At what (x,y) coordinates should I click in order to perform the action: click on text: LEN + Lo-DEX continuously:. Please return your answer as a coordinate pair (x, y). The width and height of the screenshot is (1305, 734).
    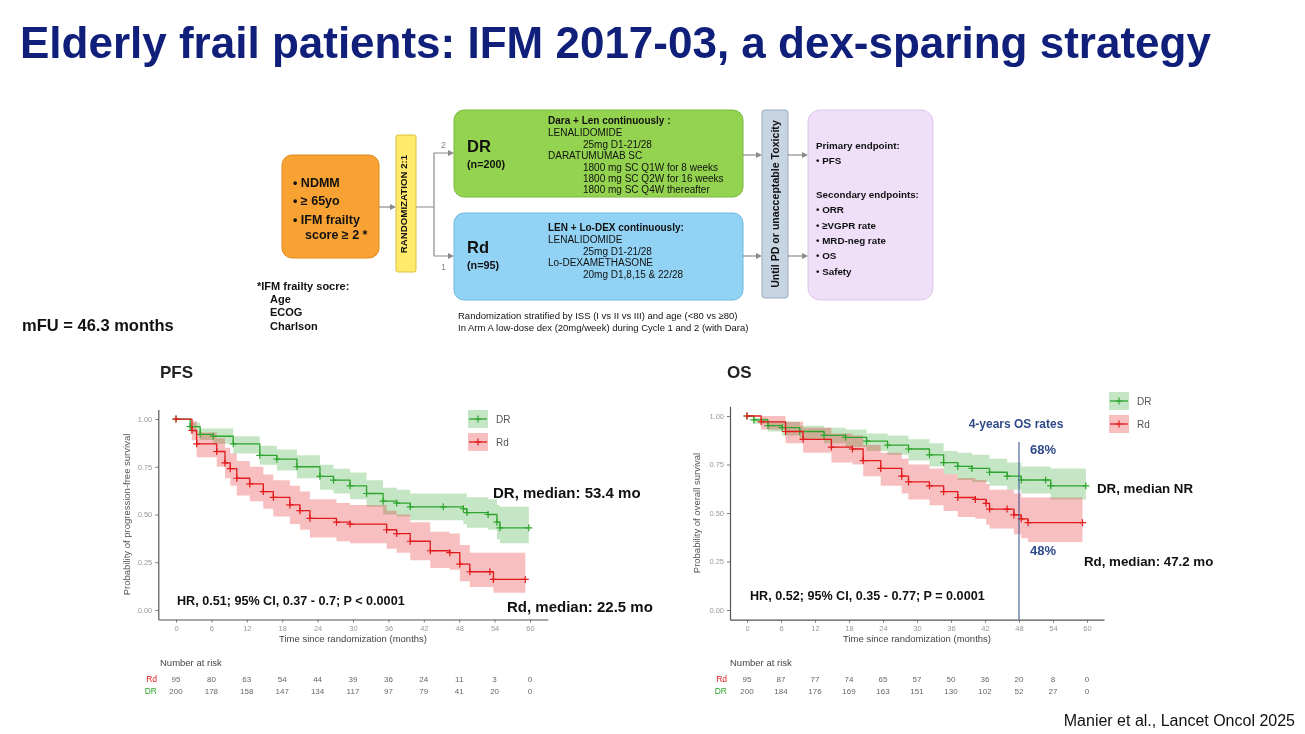
    Looking at the image, I should click on (616, 227).